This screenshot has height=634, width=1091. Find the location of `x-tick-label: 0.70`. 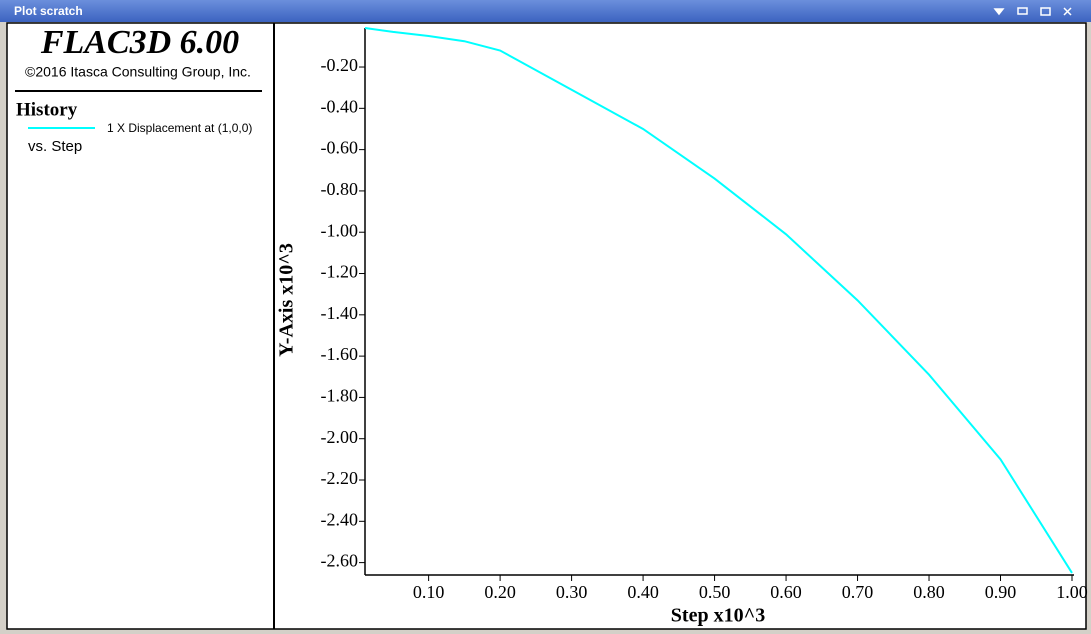

x-tick-label: 0.70 is located at coordinates (858, 592).